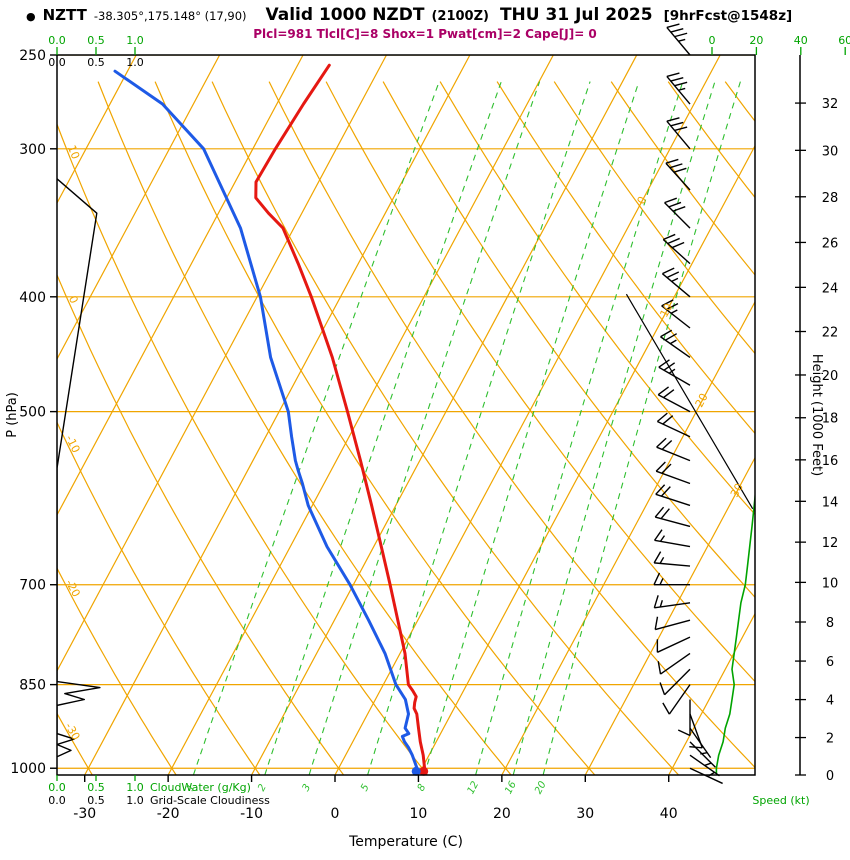 This screenshot has height=860, width=850. I want to click on mixing-ratio-label: 16, so click(511, 788).